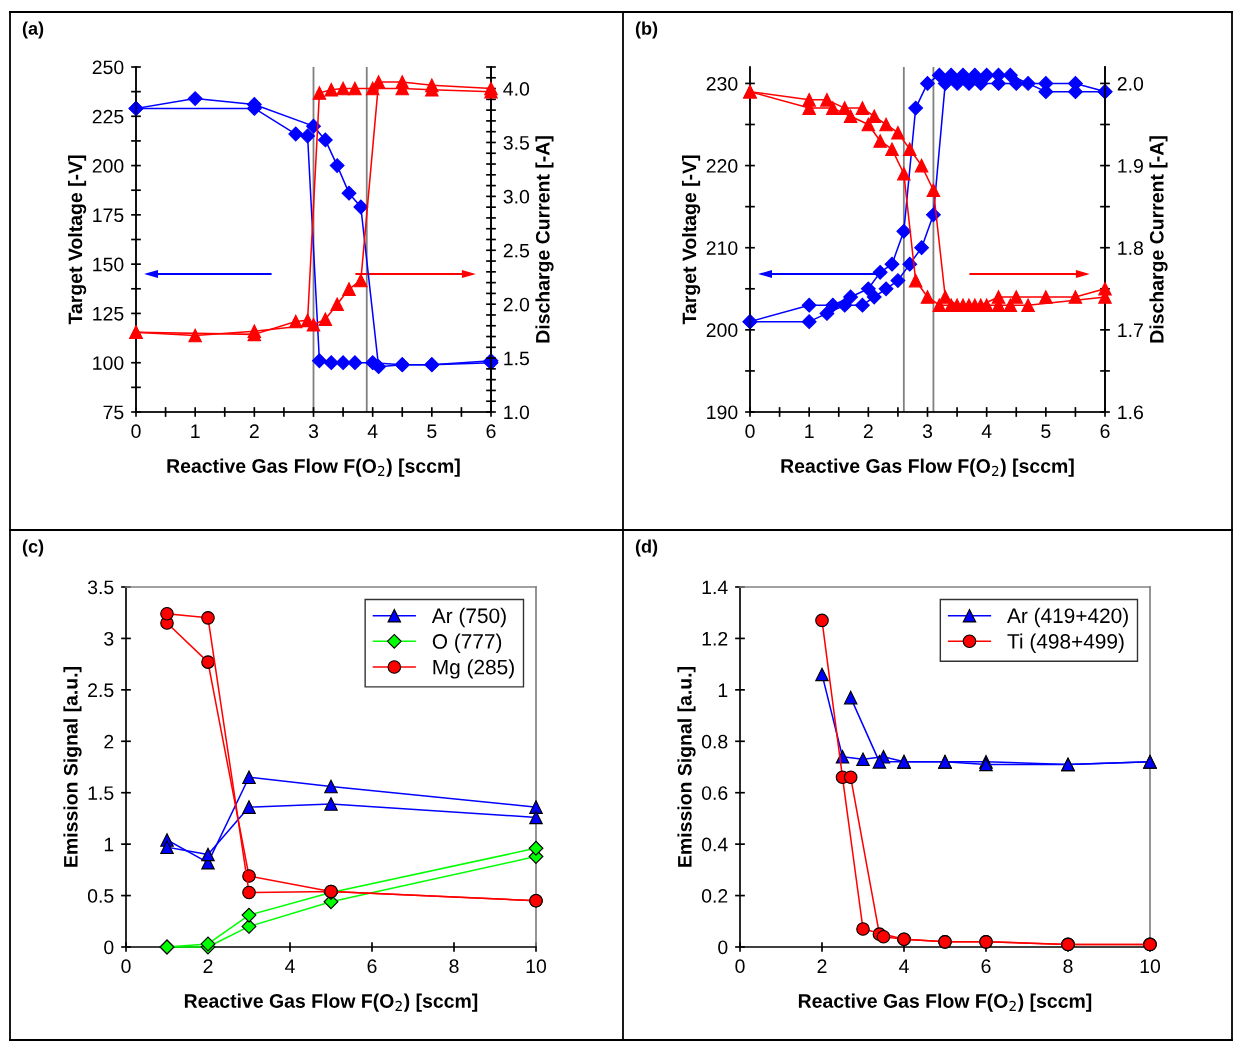  What do you see at coordinates (109, 741) in the screenshot?
I see `y-tick-label: 2` at bounding box center [109, 741].